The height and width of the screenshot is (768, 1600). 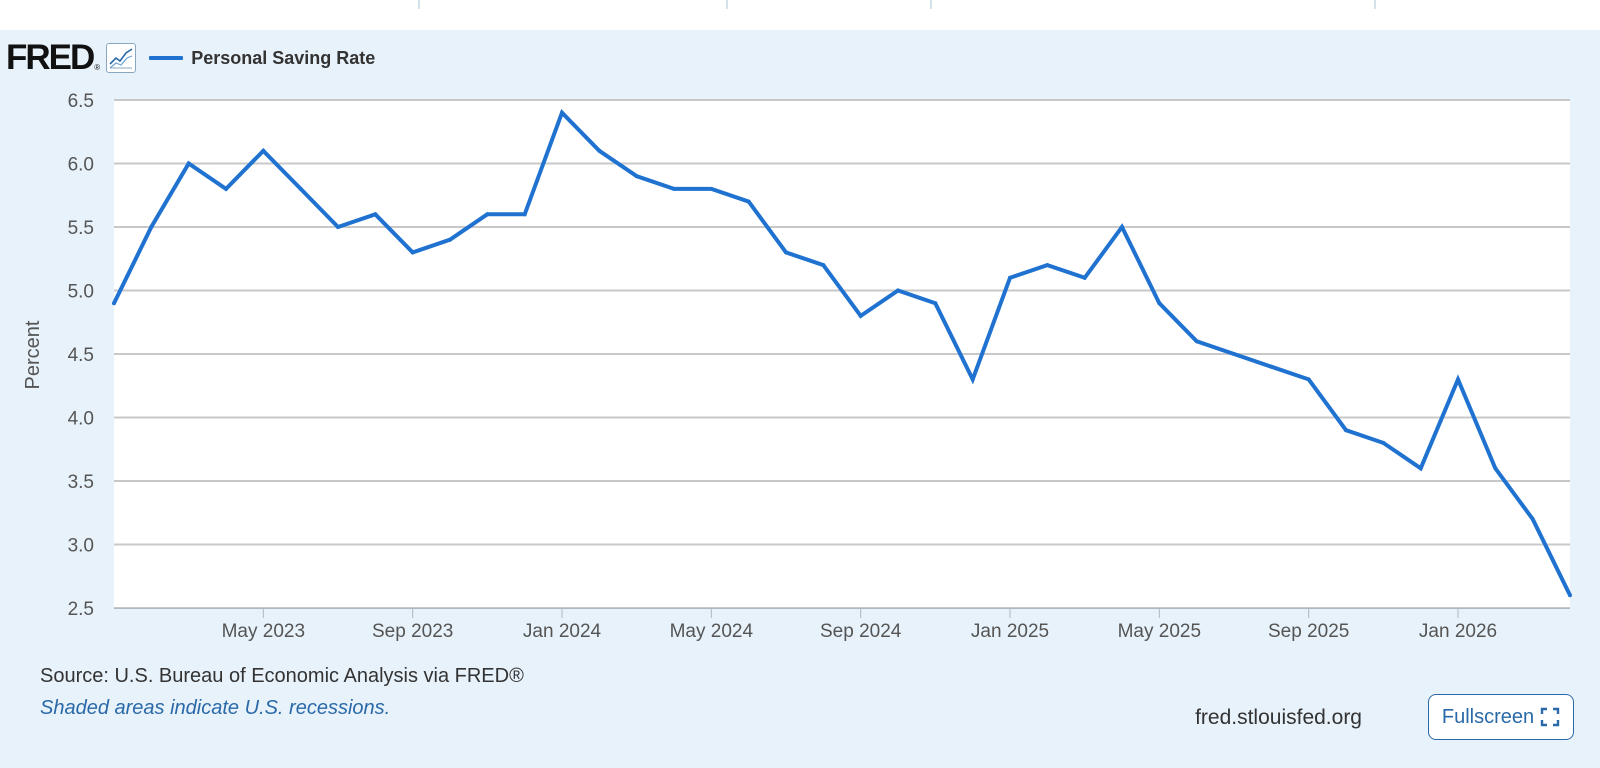 I want to click on legend-swatch, so click(x=166, y=58).